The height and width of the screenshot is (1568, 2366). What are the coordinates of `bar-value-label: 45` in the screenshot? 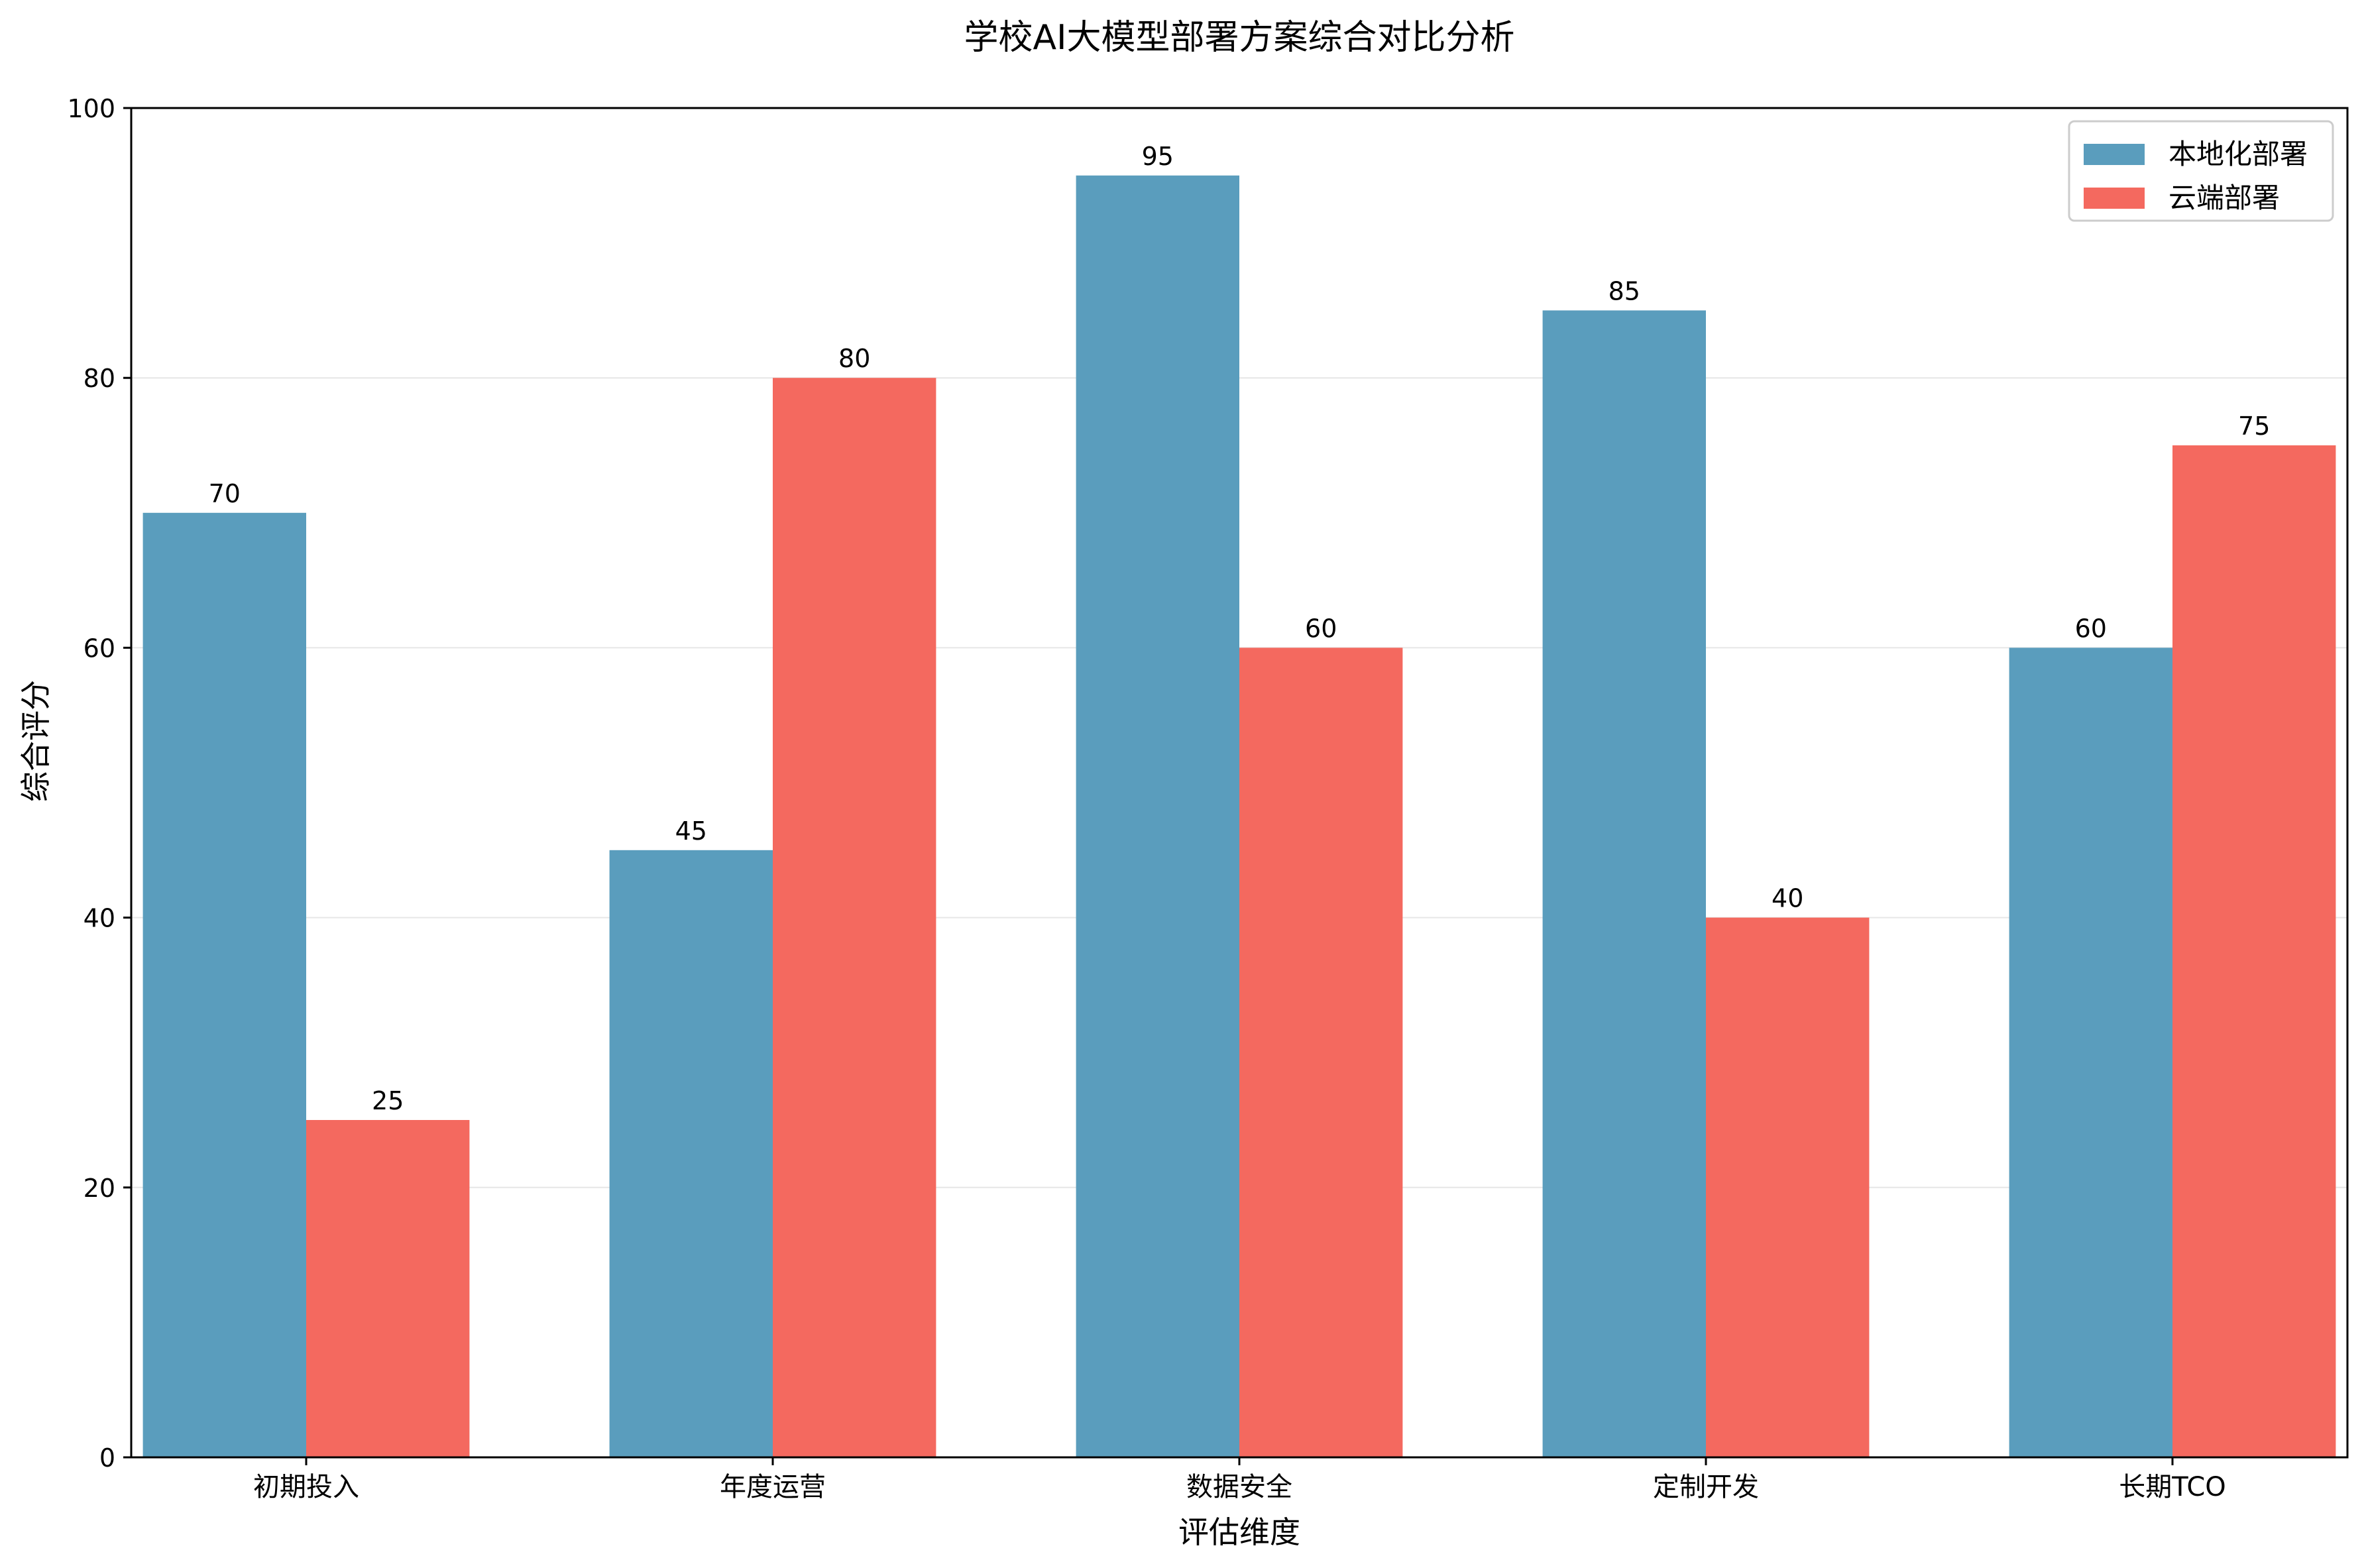 It's located at (691, 831).